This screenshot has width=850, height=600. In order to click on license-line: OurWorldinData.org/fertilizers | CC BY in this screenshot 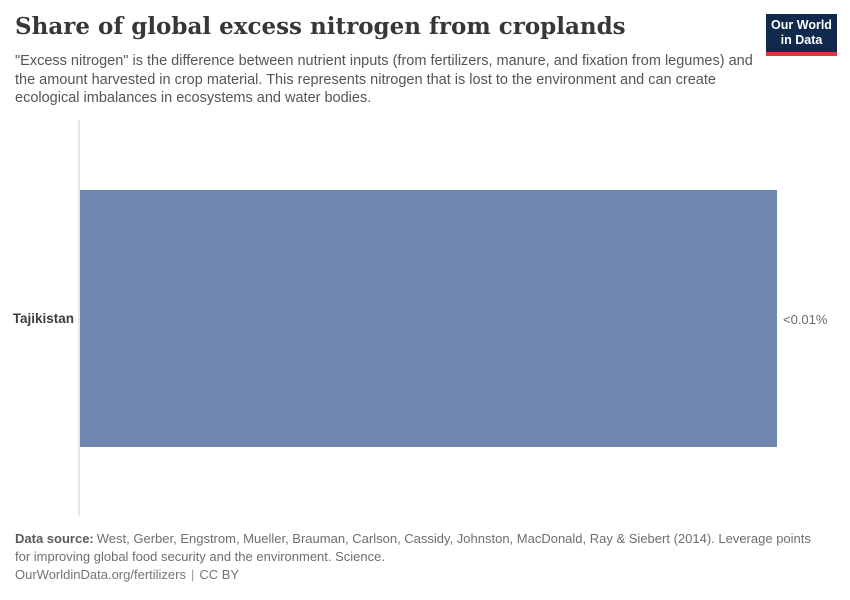, I will do `click(415, 575)`.